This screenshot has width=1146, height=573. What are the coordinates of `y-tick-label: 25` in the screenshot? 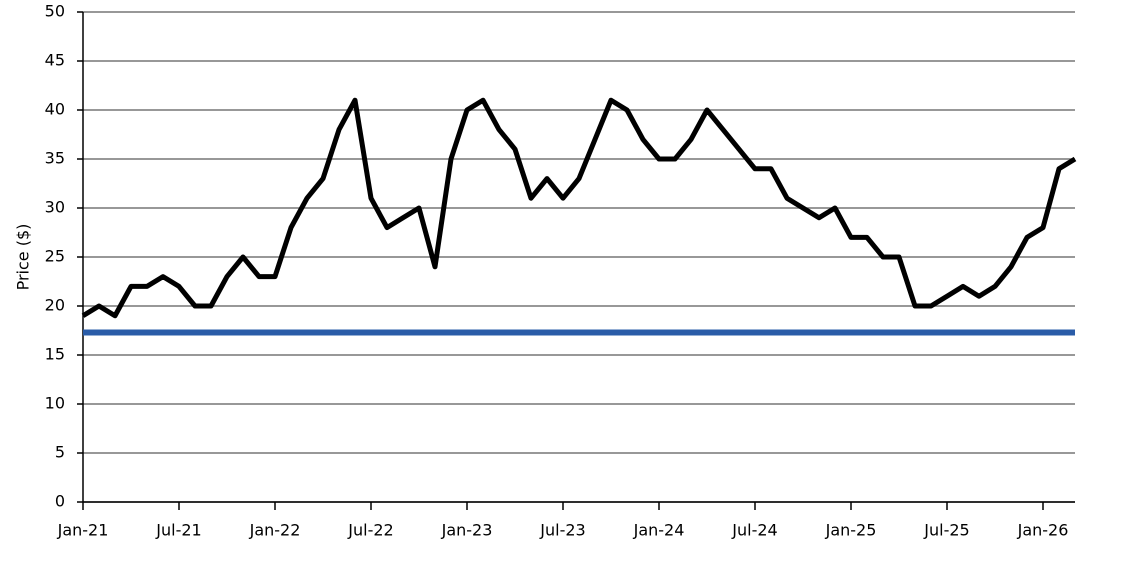 It's located at (55, 256).